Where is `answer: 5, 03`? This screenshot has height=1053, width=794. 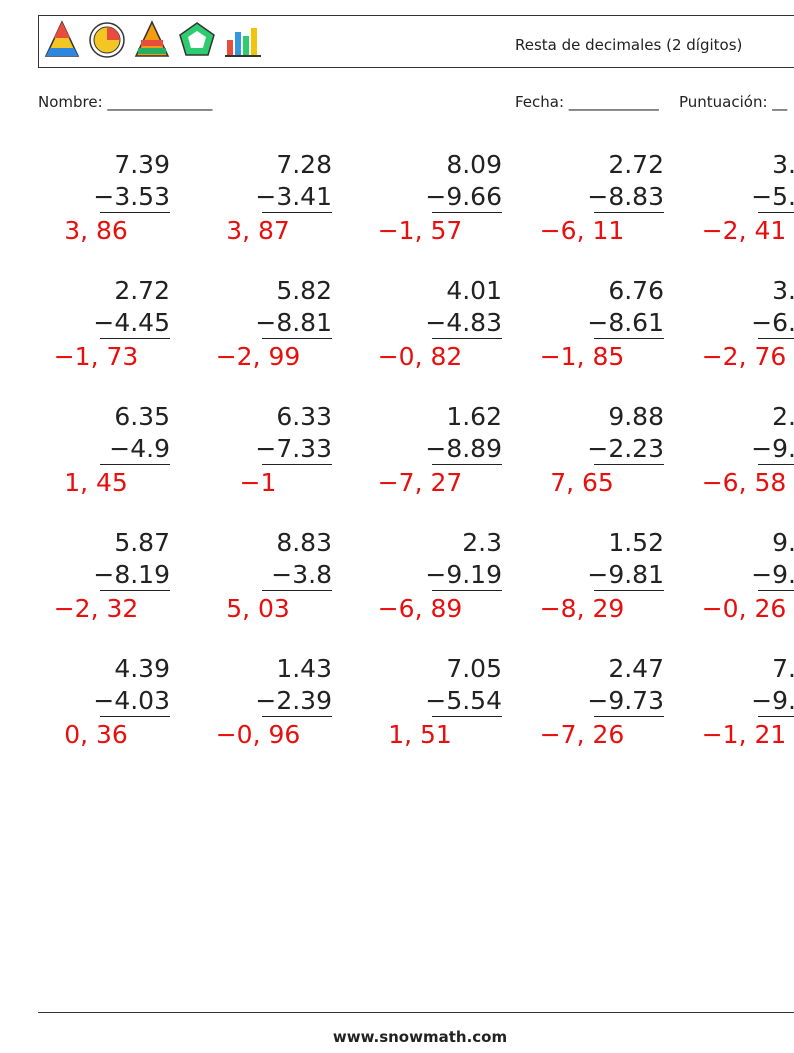 answer: 5, 03 is located at coordinates (258, 608).